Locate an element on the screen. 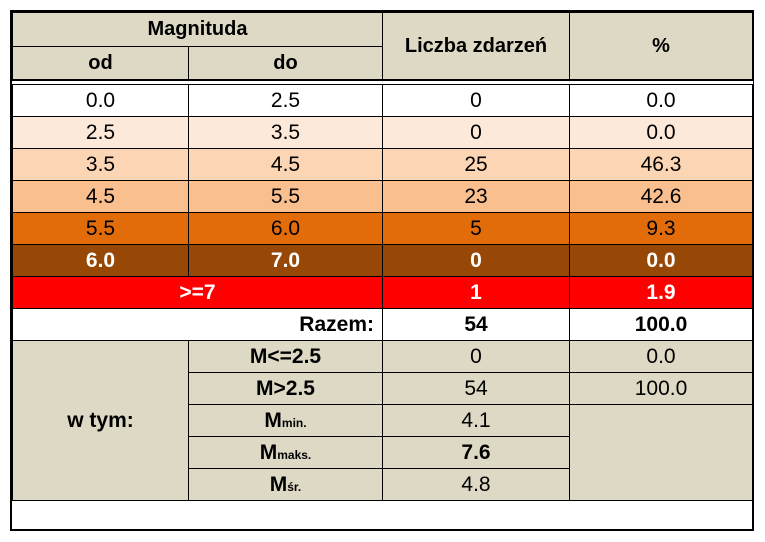 The width and height of the screenshot is (765, 542). table-row: 2.5 3.5 0 0.0 is located at coordinates (382, 132).